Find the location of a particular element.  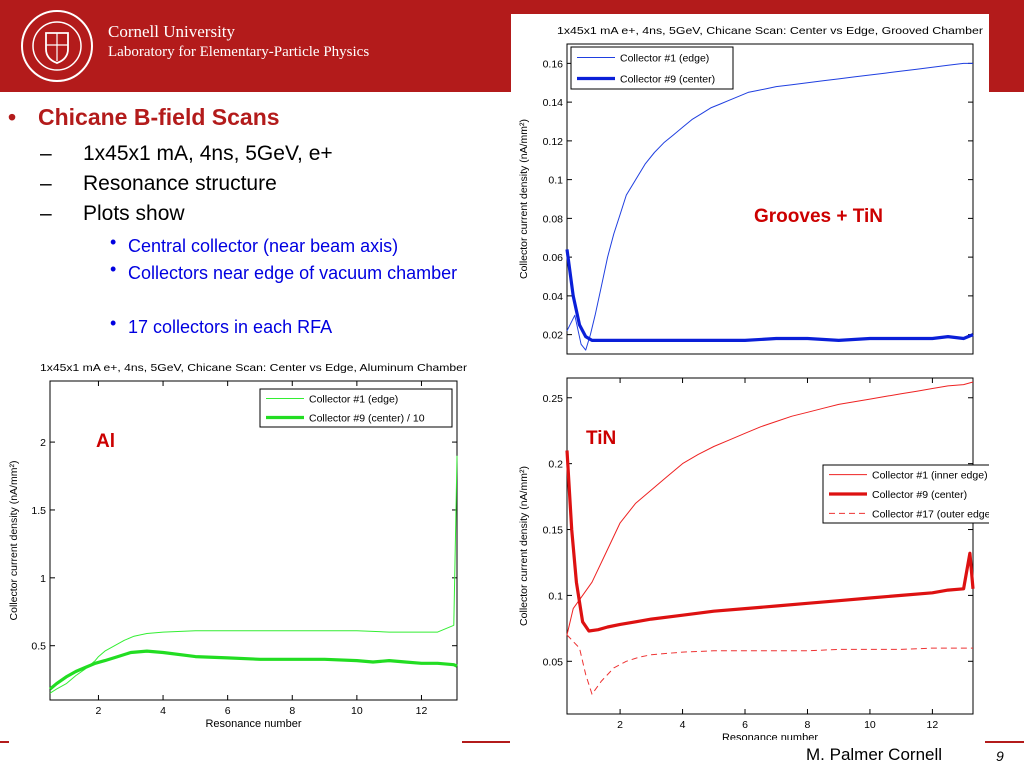

y-tick-label: 1.5 is located at coordinates (38, 511).